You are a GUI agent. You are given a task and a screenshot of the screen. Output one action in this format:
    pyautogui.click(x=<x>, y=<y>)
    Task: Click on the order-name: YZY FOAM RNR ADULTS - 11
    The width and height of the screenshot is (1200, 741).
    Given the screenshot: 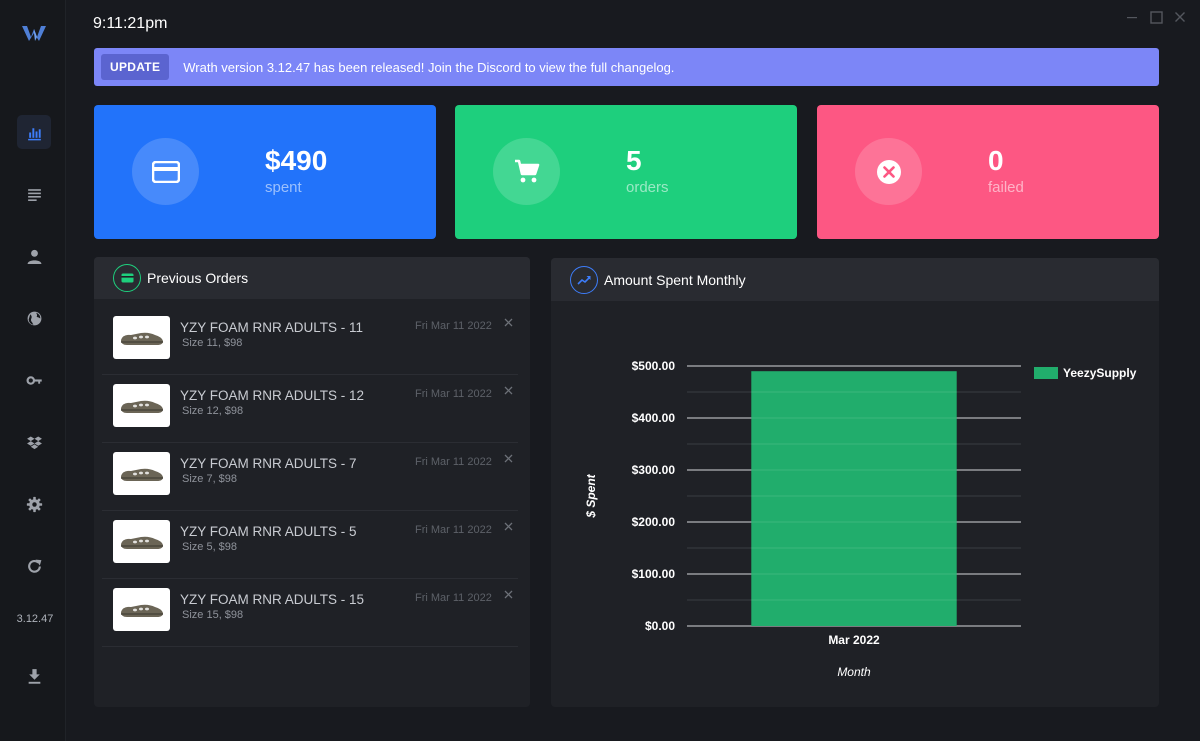 What is the action you would take?
    pyautogui.click(x=272, y=327)
    